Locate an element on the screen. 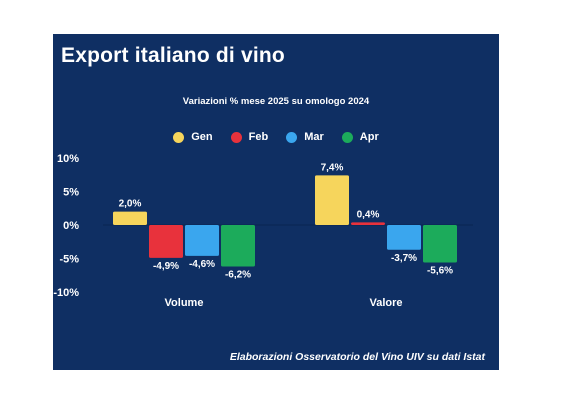  data-label-valore-feb: 0,4% is located at coordinates (368, 214).